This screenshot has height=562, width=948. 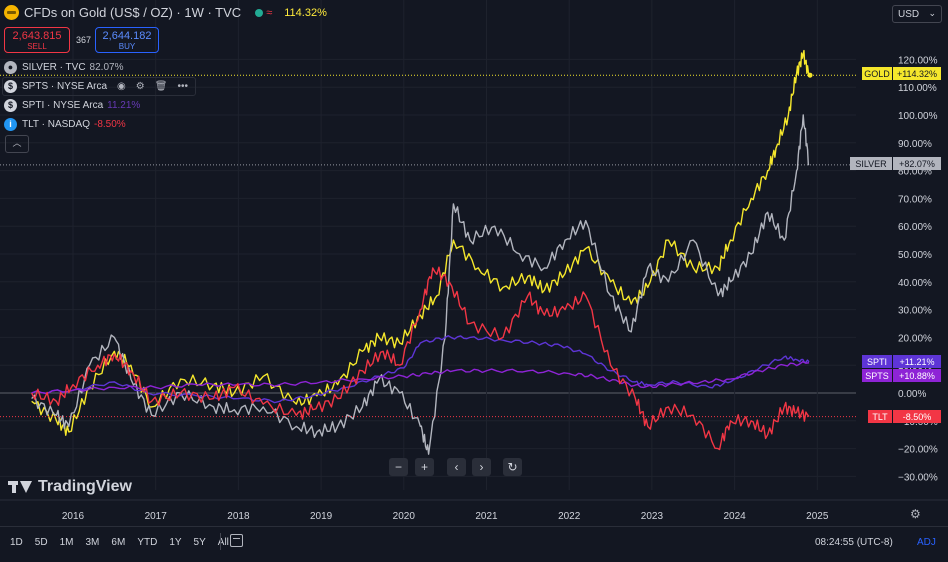 What do you see at coordinates (118, 542) in the screenshot?
I see `range-6m: 6M` at bounding box center [118, 542].